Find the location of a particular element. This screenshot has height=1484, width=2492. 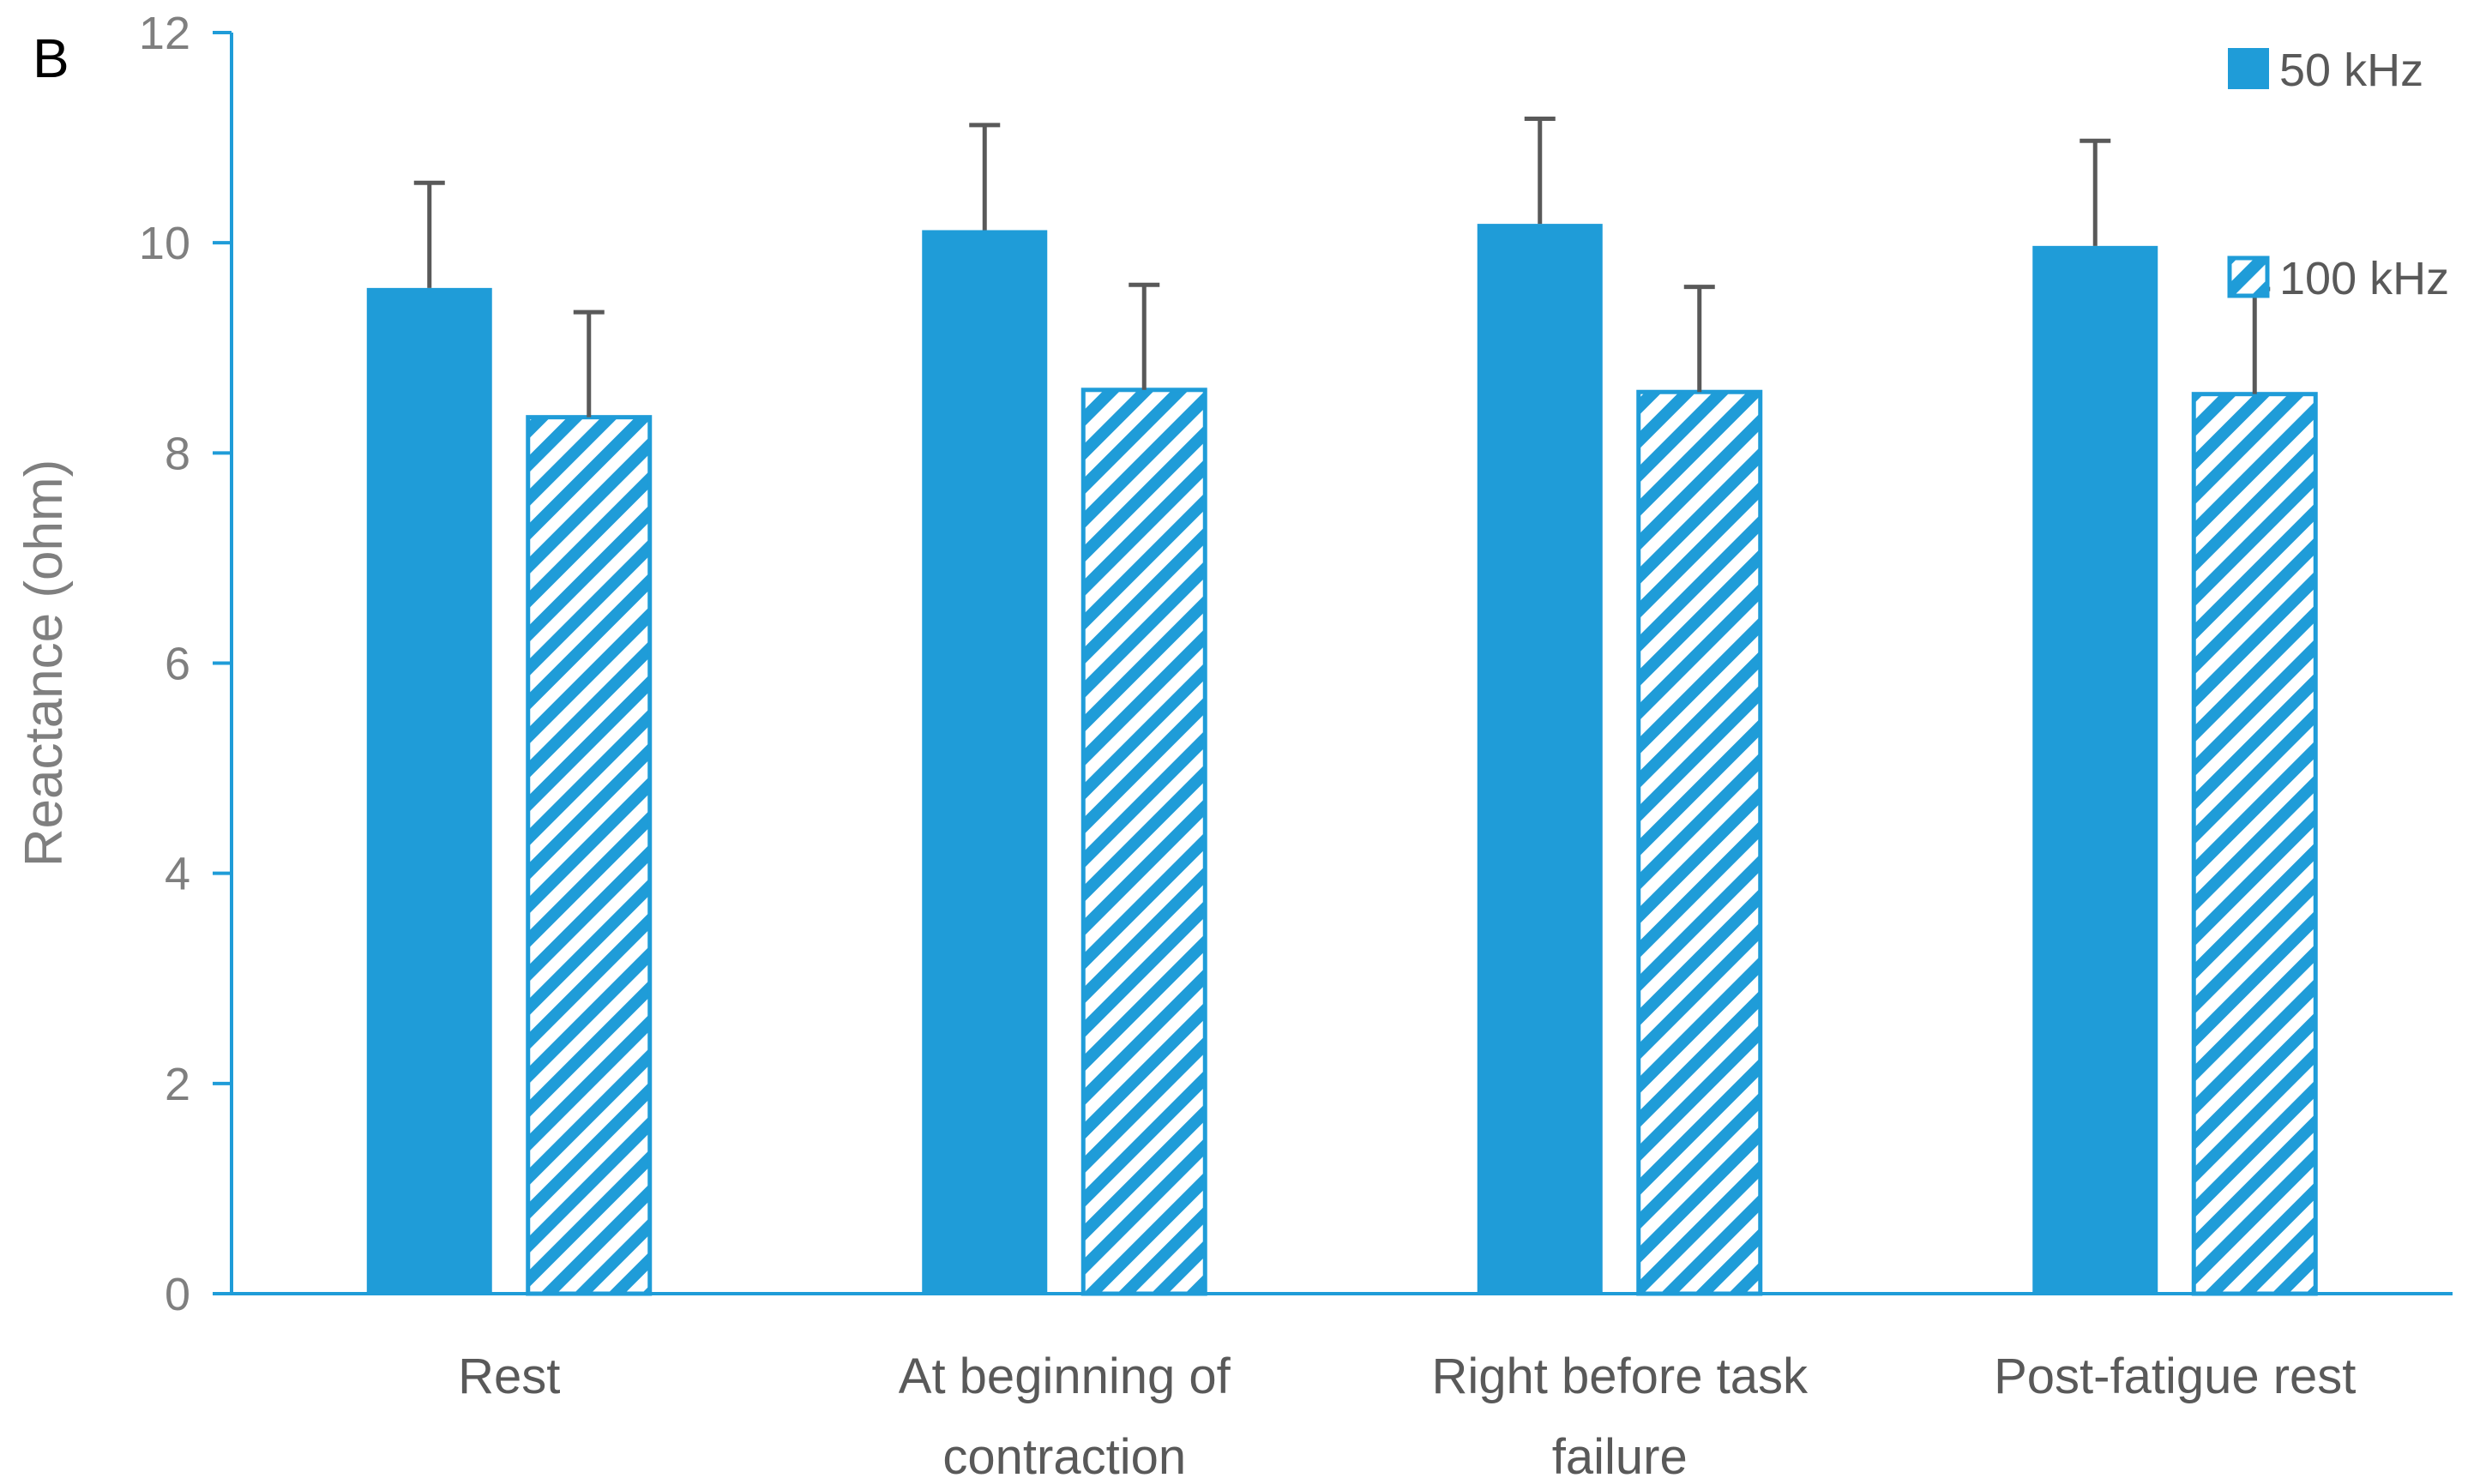

y-axis-title: Reactance (ohm) is located at coordinates (44, 664).